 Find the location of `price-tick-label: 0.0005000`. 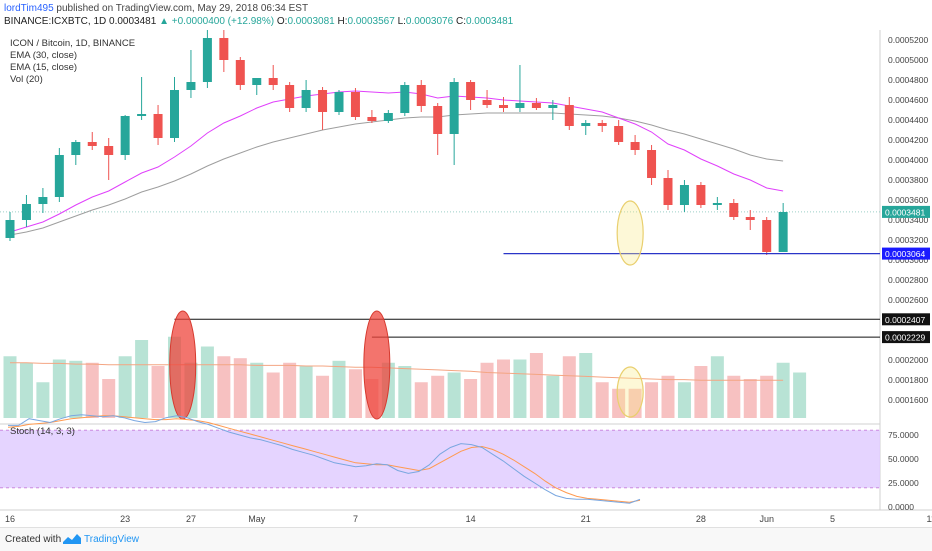

price-tick-label: 0.0005000 is located at coordinates (908, 60).